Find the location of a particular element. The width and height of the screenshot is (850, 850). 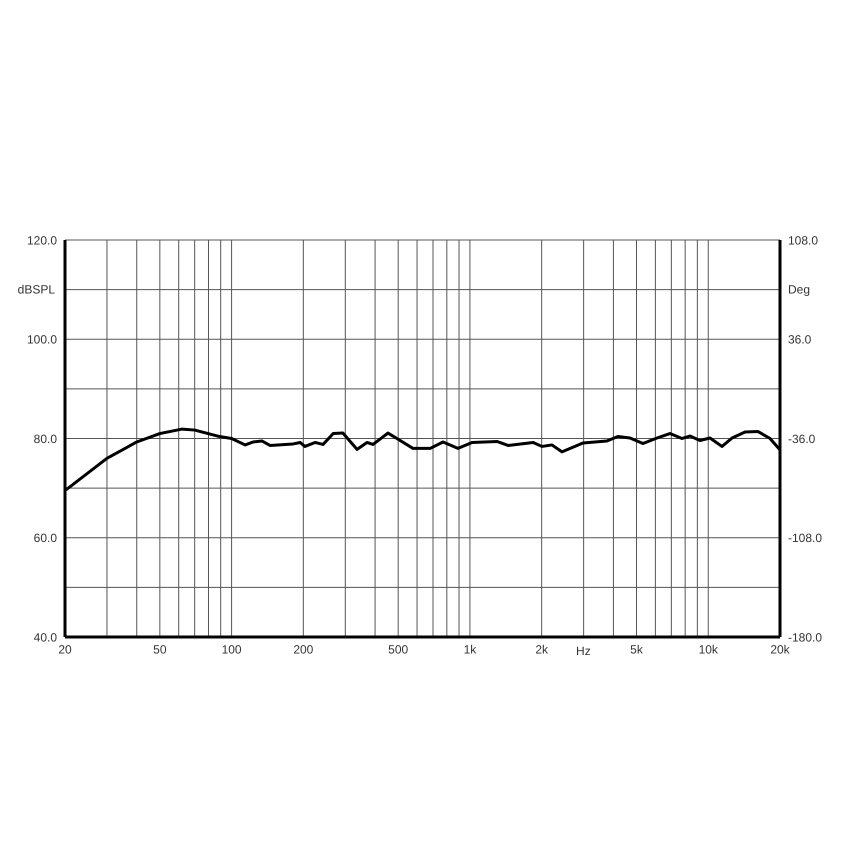

y-tick-label: 120.0 is located at coordinates (42, 240).